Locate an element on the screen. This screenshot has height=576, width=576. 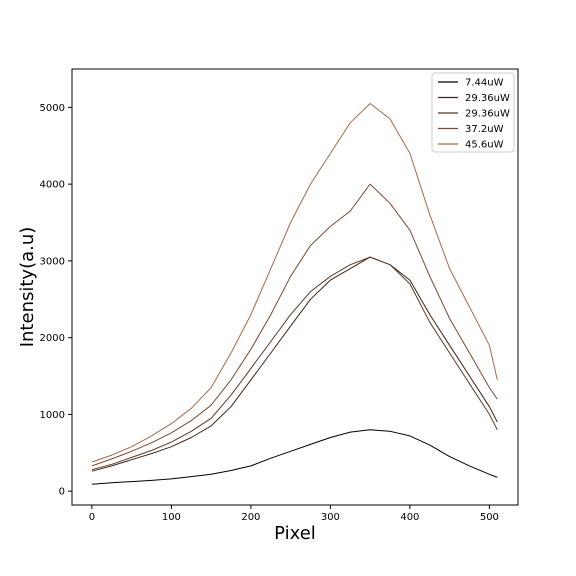
y-tick-label: 3000 is located at coordinates (52, 261).